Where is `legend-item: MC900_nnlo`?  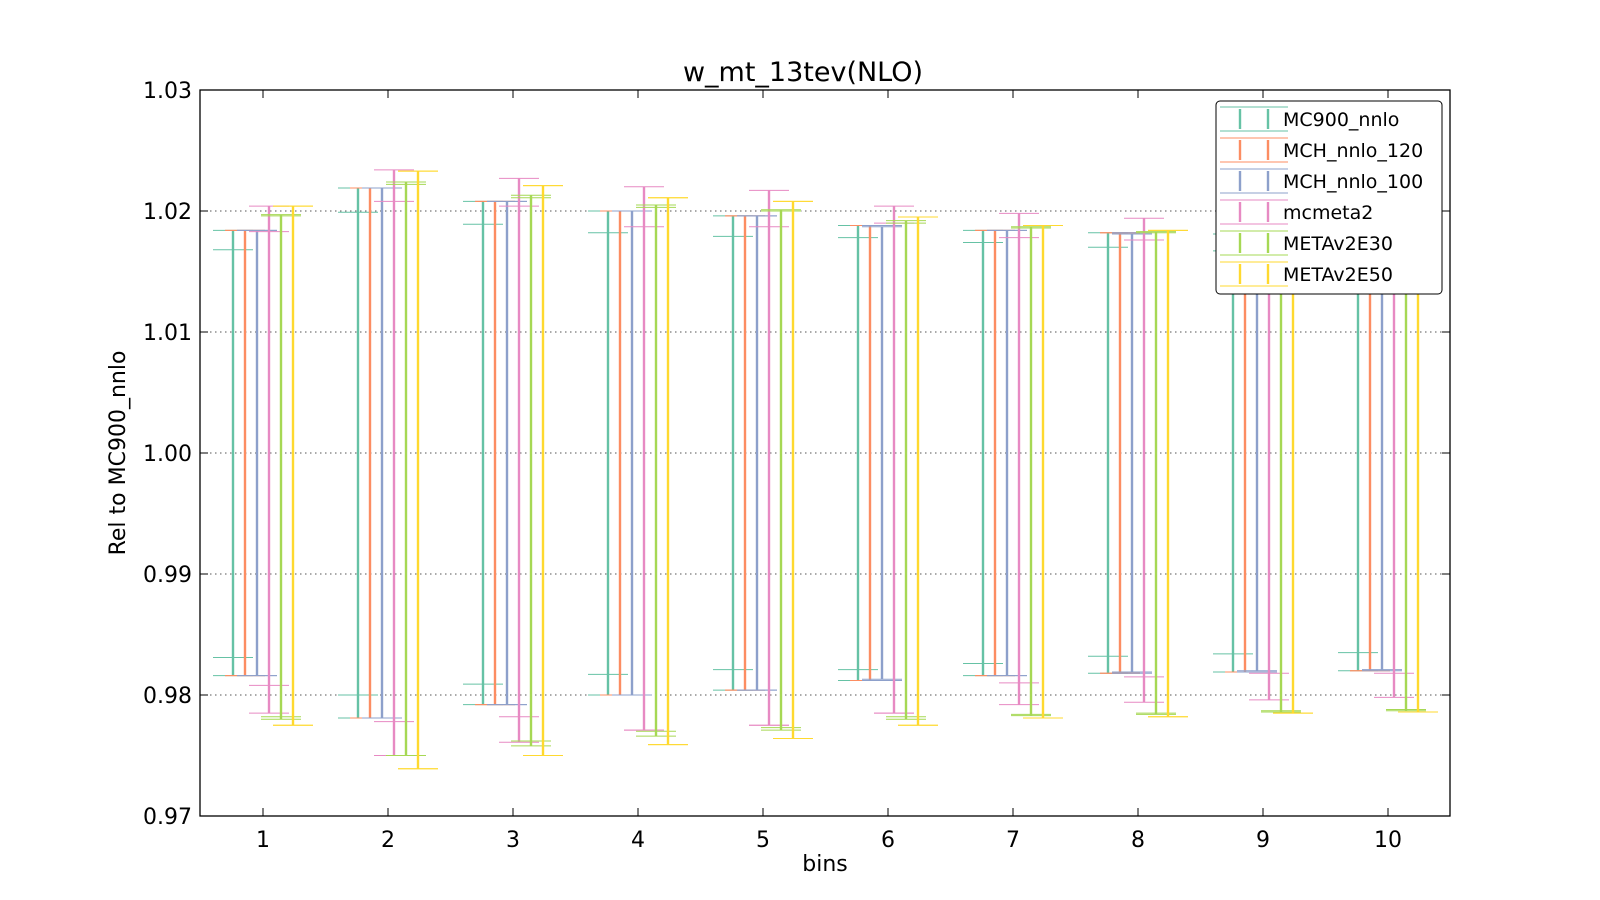
legend-item: MC900_nnlo is located at coordinates (1309, 119).